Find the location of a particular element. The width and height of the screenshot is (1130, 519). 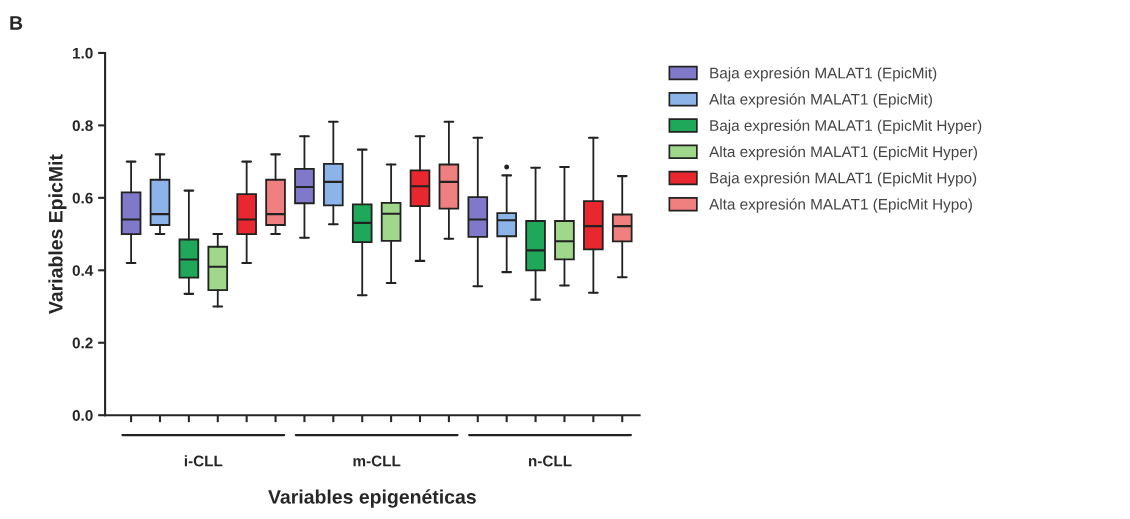

legend-label: Baja expresión MALAT1 (EpicMit Hypo) is located at coordinates (843, 179).